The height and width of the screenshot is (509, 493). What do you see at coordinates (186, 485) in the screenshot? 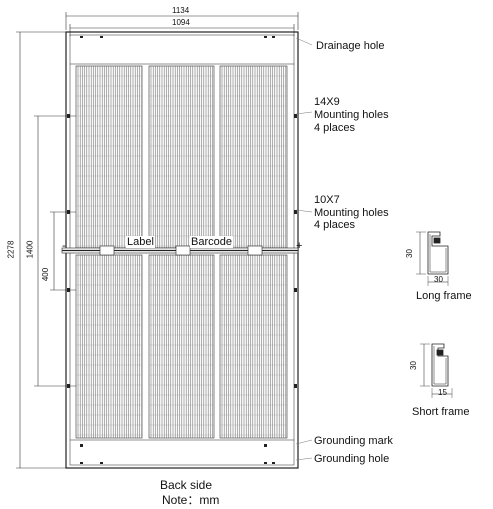
I see `back-side-caption: Back side` at bounding box center [186, 485].